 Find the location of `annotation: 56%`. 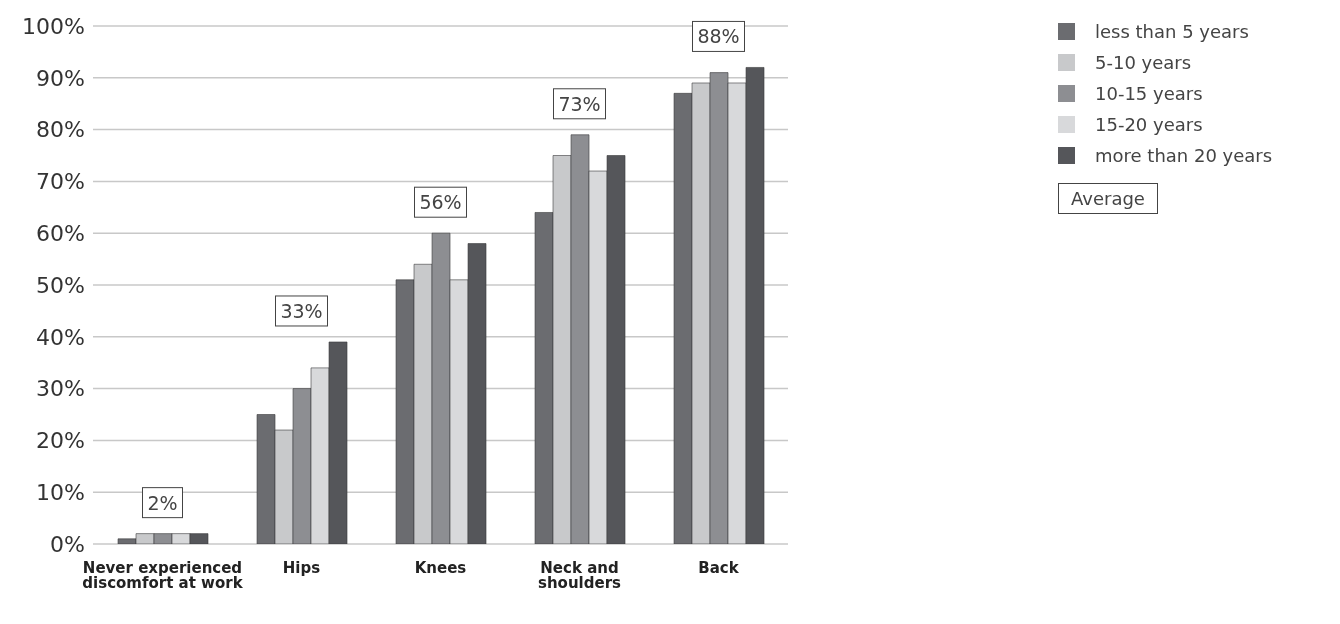

annotation: 56% is located at coordinates (440, 202).